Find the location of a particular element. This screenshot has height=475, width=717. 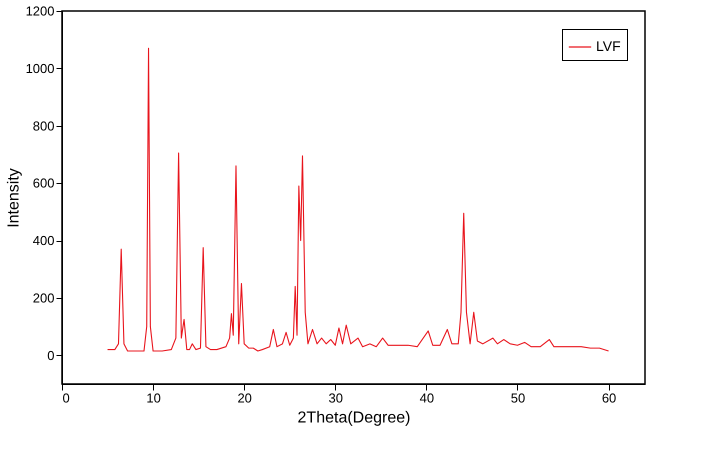

y-tick-label: 800 is located at coordinates (43, 126).